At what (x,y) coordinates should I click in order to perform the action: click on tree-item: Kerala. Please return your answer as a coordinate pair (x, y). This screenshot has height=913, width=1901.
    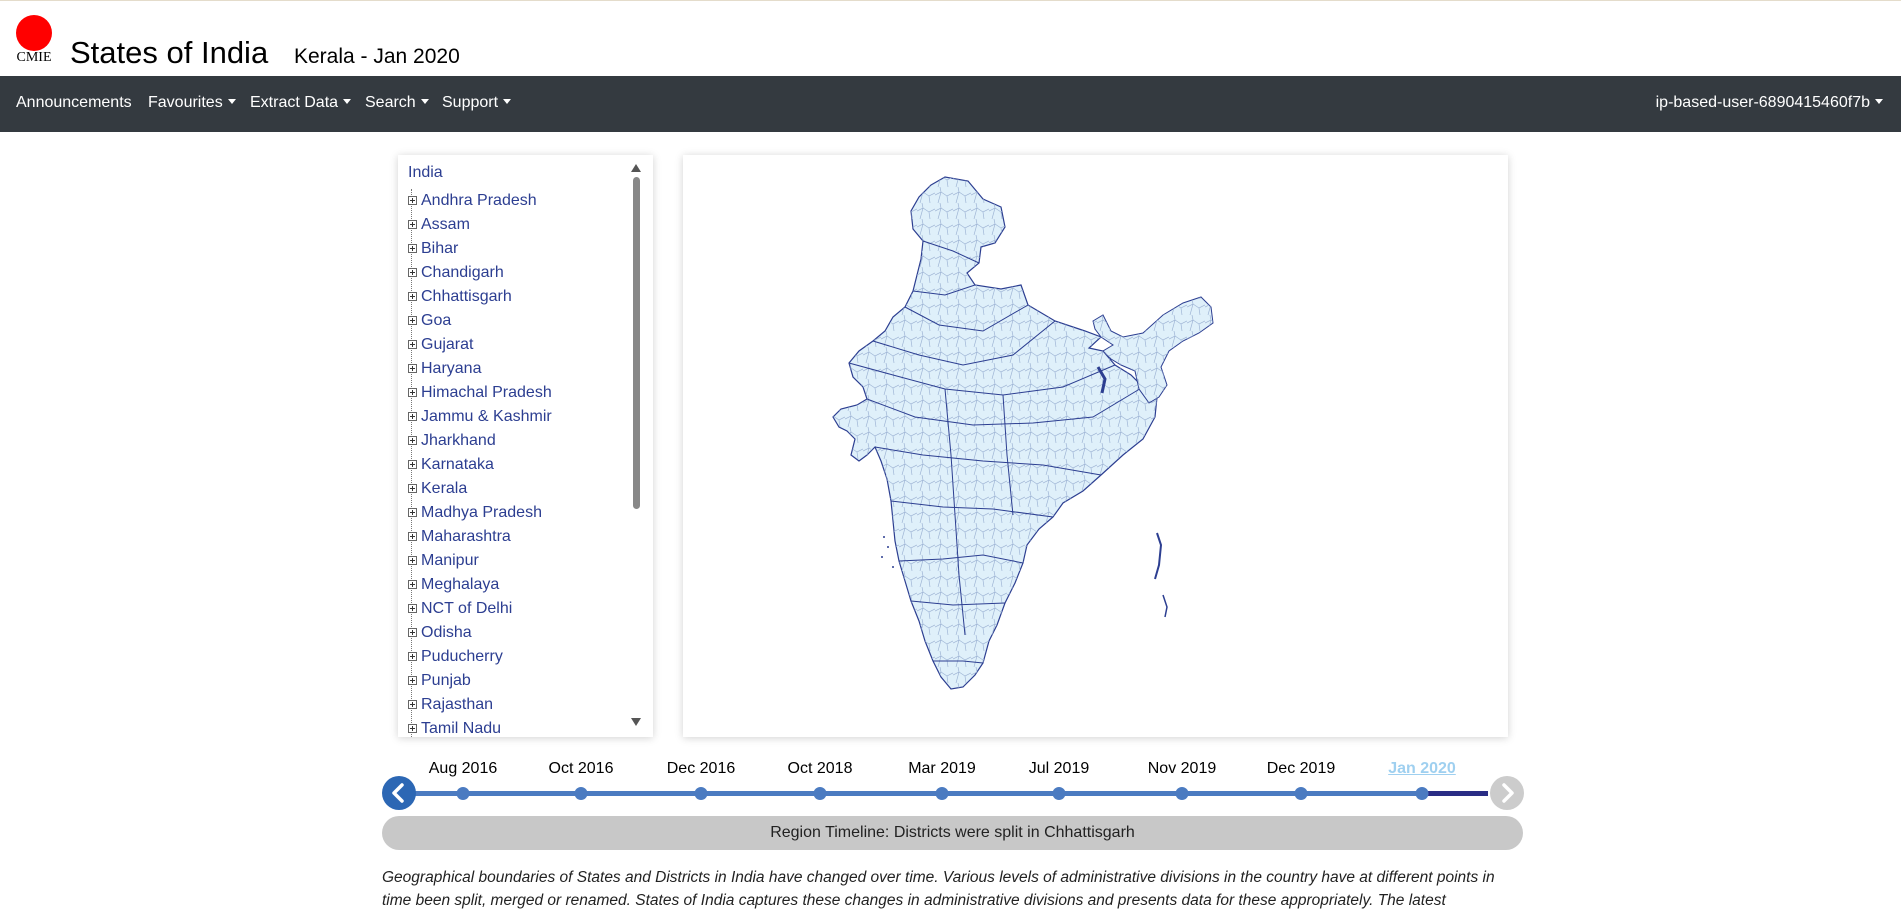
    Looking at the image, I should click on (517, 489).